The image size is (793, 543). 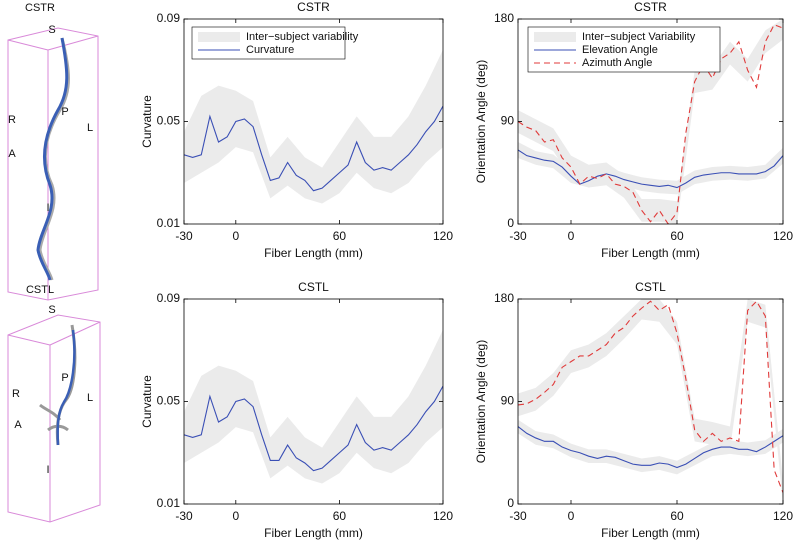 I want to click on legend-label: Curvature, so click(x=270, y=50).